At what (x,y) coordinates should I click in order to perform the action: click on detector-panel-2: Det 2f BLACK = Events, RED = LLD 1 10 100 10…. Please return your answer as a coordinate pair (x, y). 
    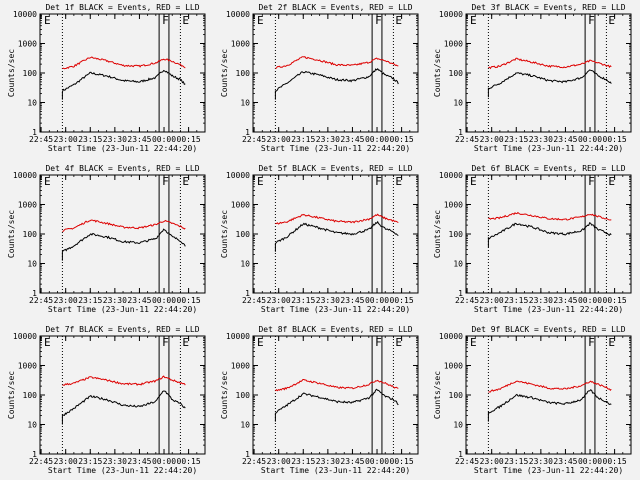
    Looking at the image, I should click on (319, 78).